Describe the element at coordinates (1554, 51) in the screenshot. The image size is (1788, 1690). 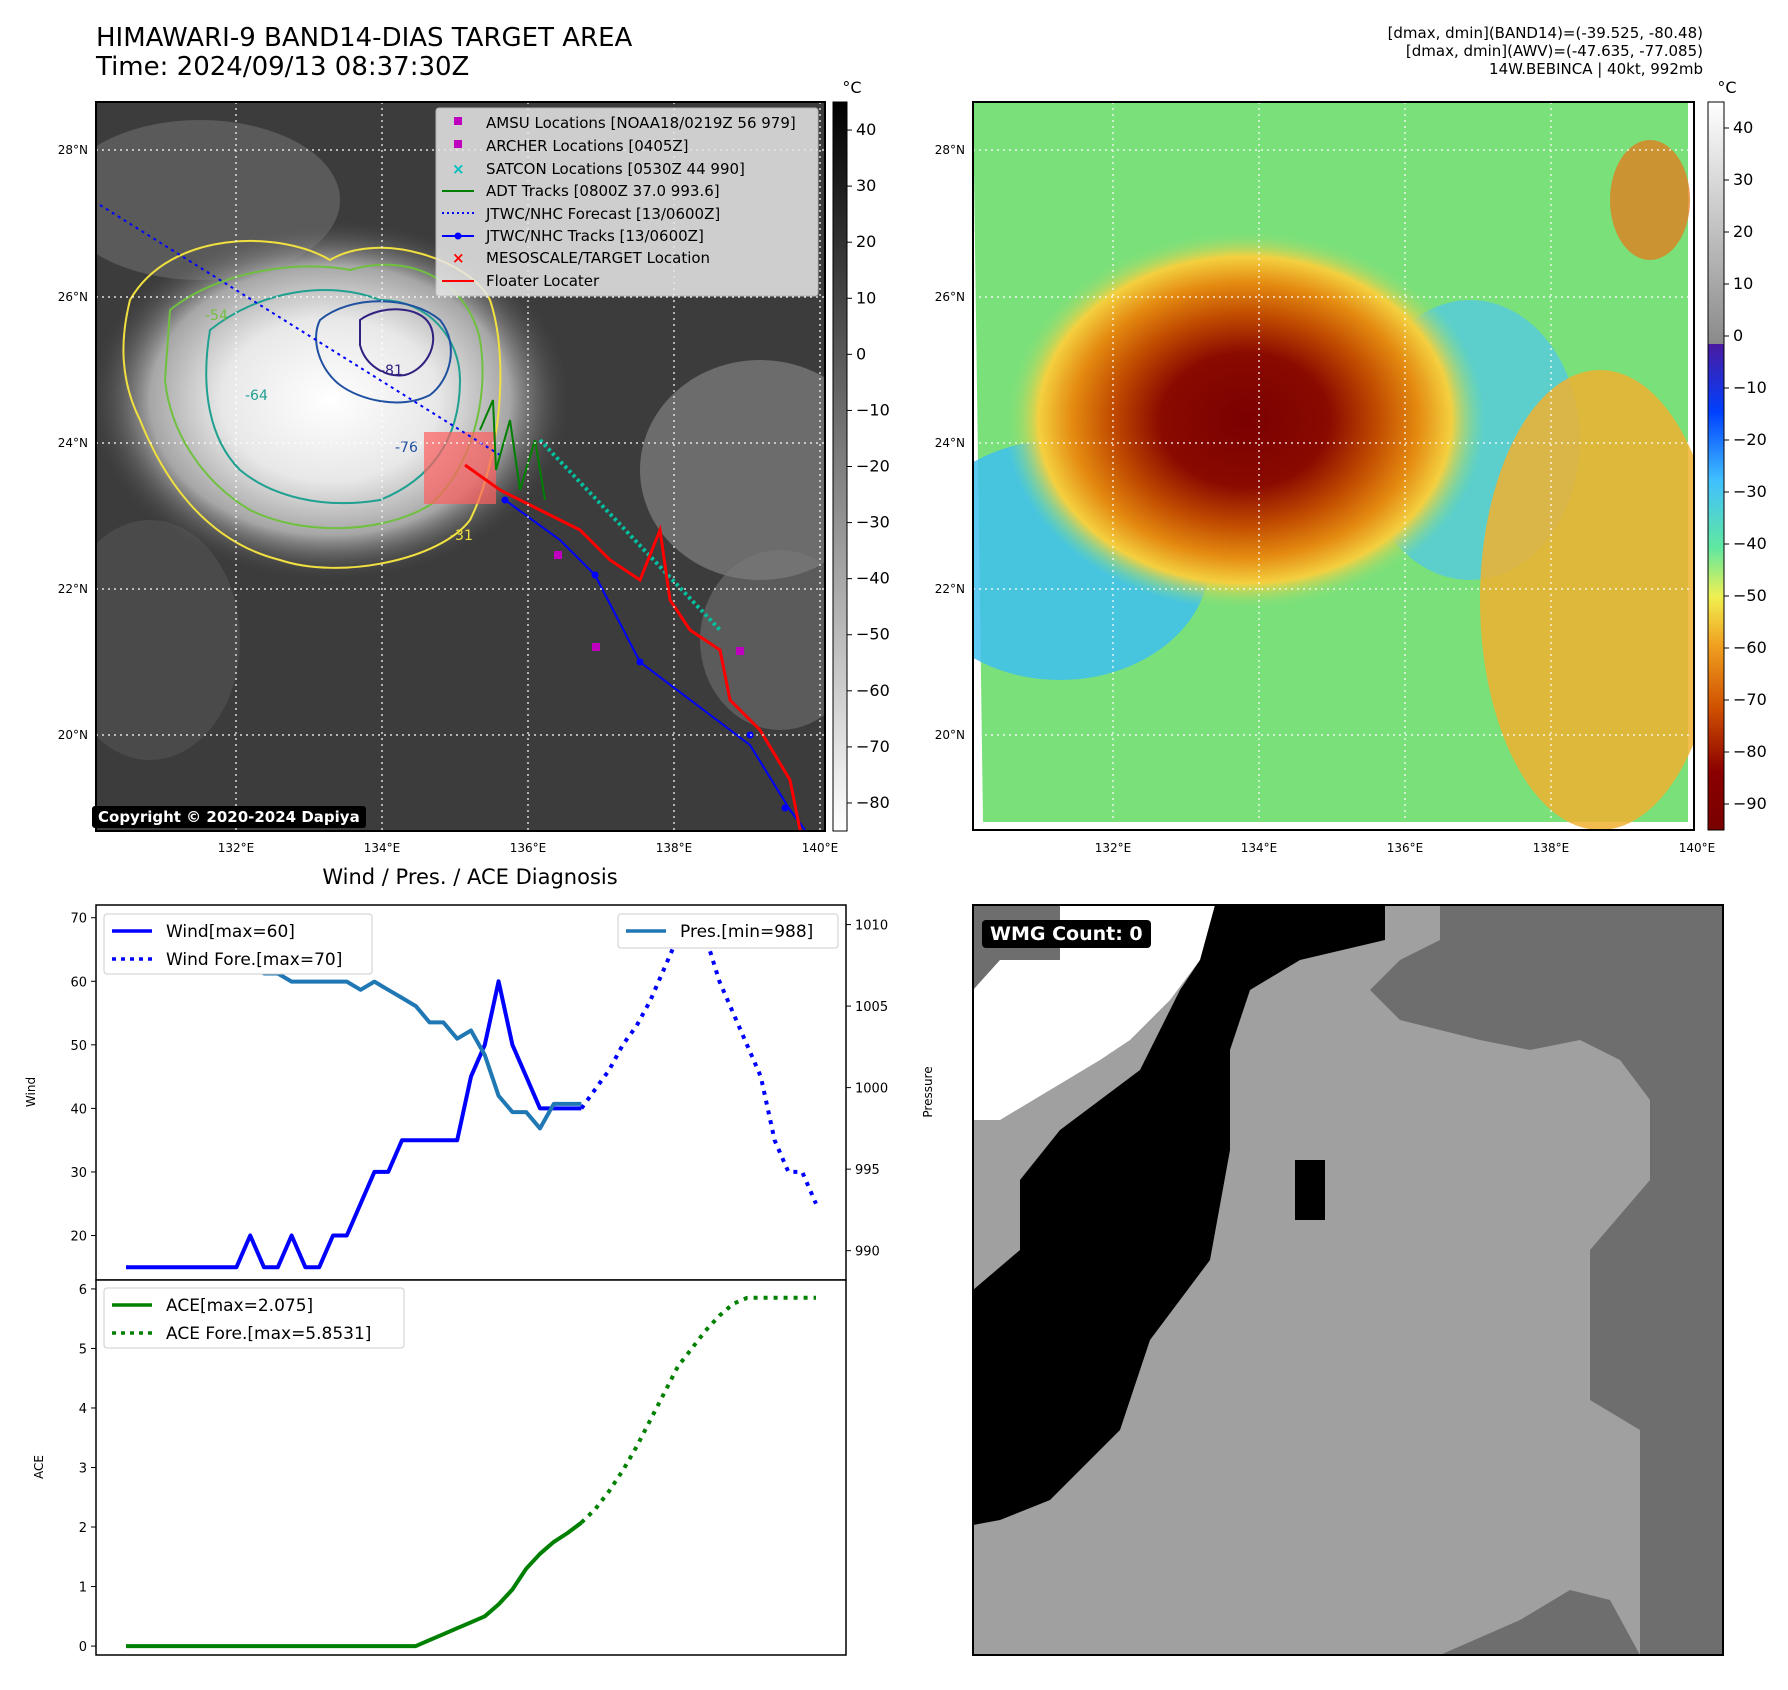
I see `info-line-2: [dmax, dmin](AWV)=(-47.635, -77.085)` at that location.